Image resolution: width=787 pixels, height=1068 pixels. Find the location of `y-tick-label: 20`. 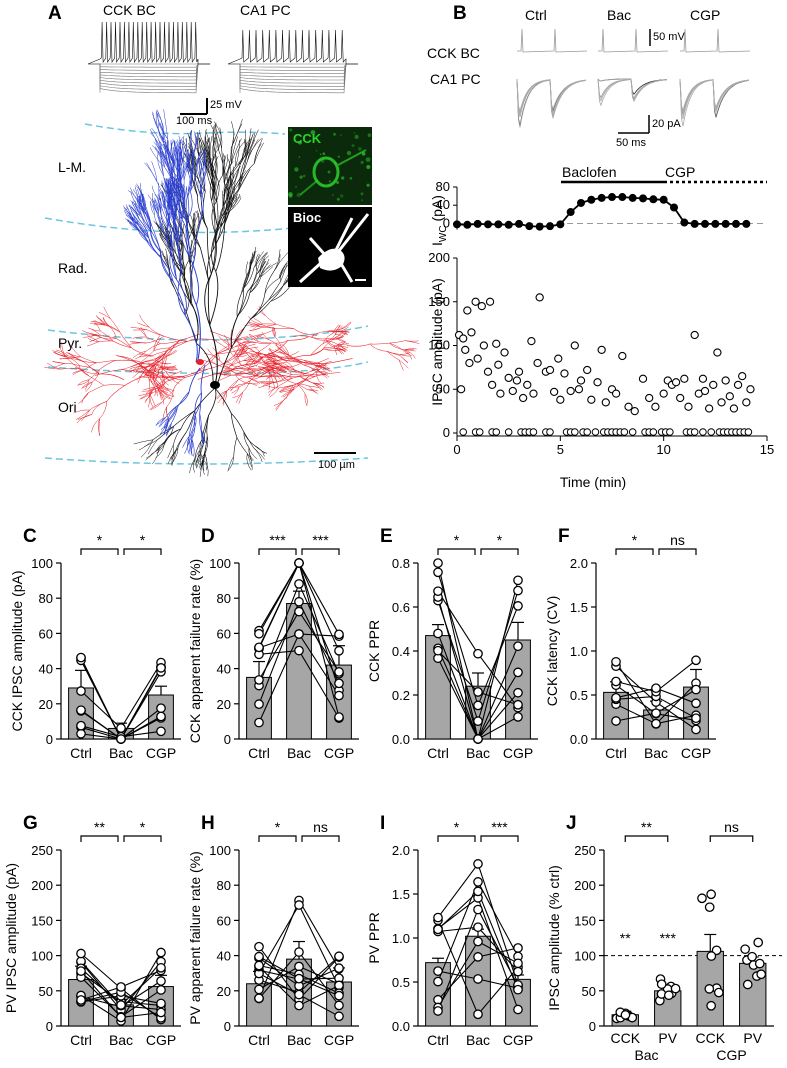

y-tick-label: 20 is located at coordinates (46, 704).